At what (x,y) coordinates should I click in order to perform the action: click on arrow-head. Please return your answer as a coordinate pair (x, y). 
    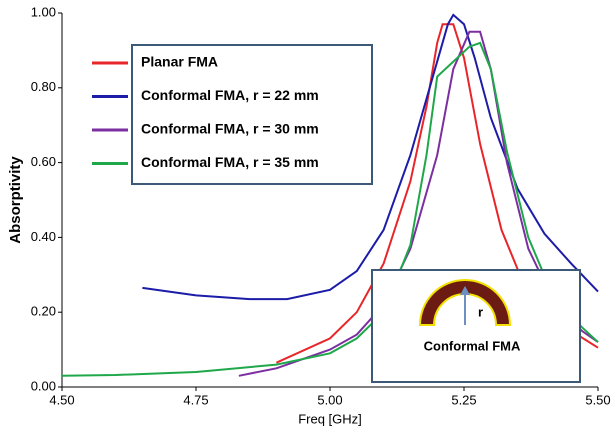
    Looking at the image, I should click on (465, 290).